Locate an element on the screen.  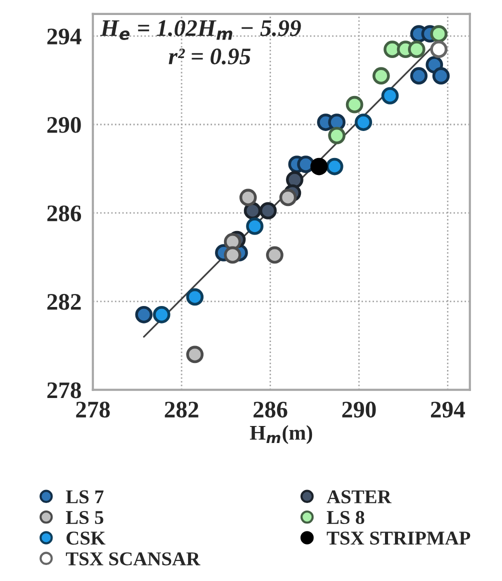
x-tick-label: 290 is located at coordinates (359, 410).